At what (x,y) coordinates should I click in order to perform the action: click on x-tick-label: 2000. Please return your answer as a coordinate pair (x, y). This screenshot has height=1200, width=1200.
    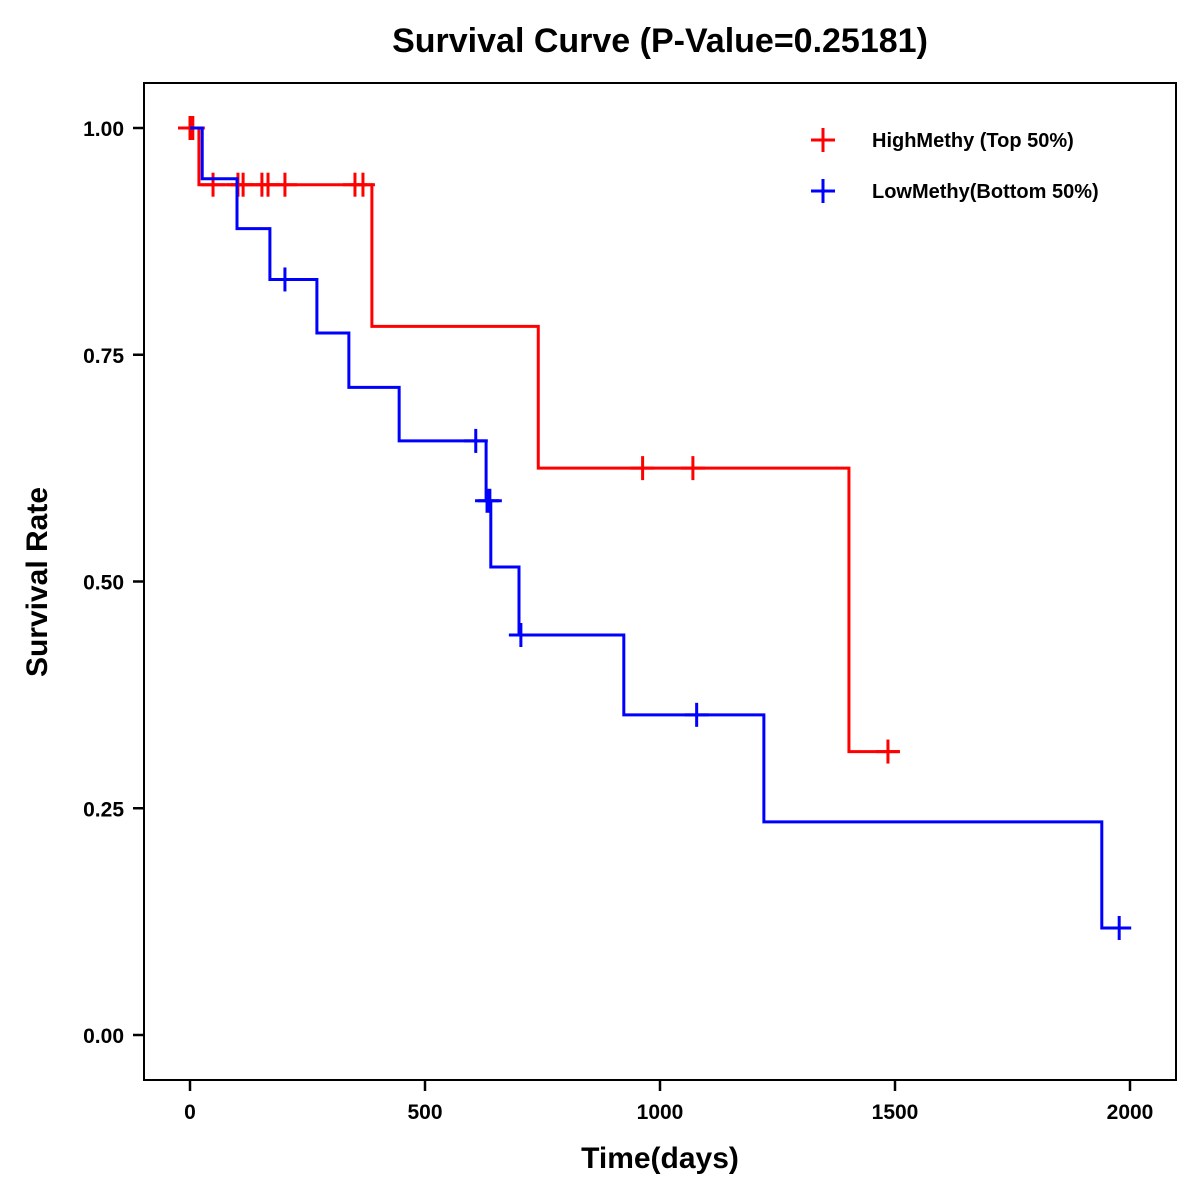
    Looking at the image, I should click on (1130, 1112).